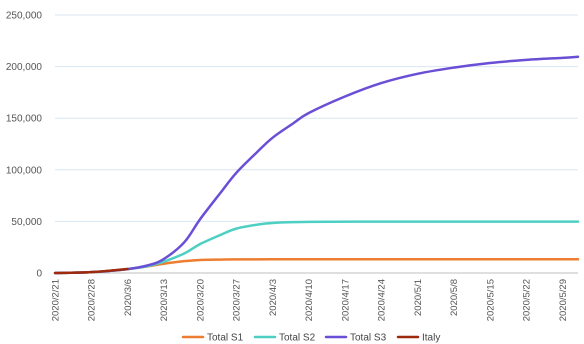 The image size is (584, 344). I want to click on series-line-total-s1, so click(316, 266).